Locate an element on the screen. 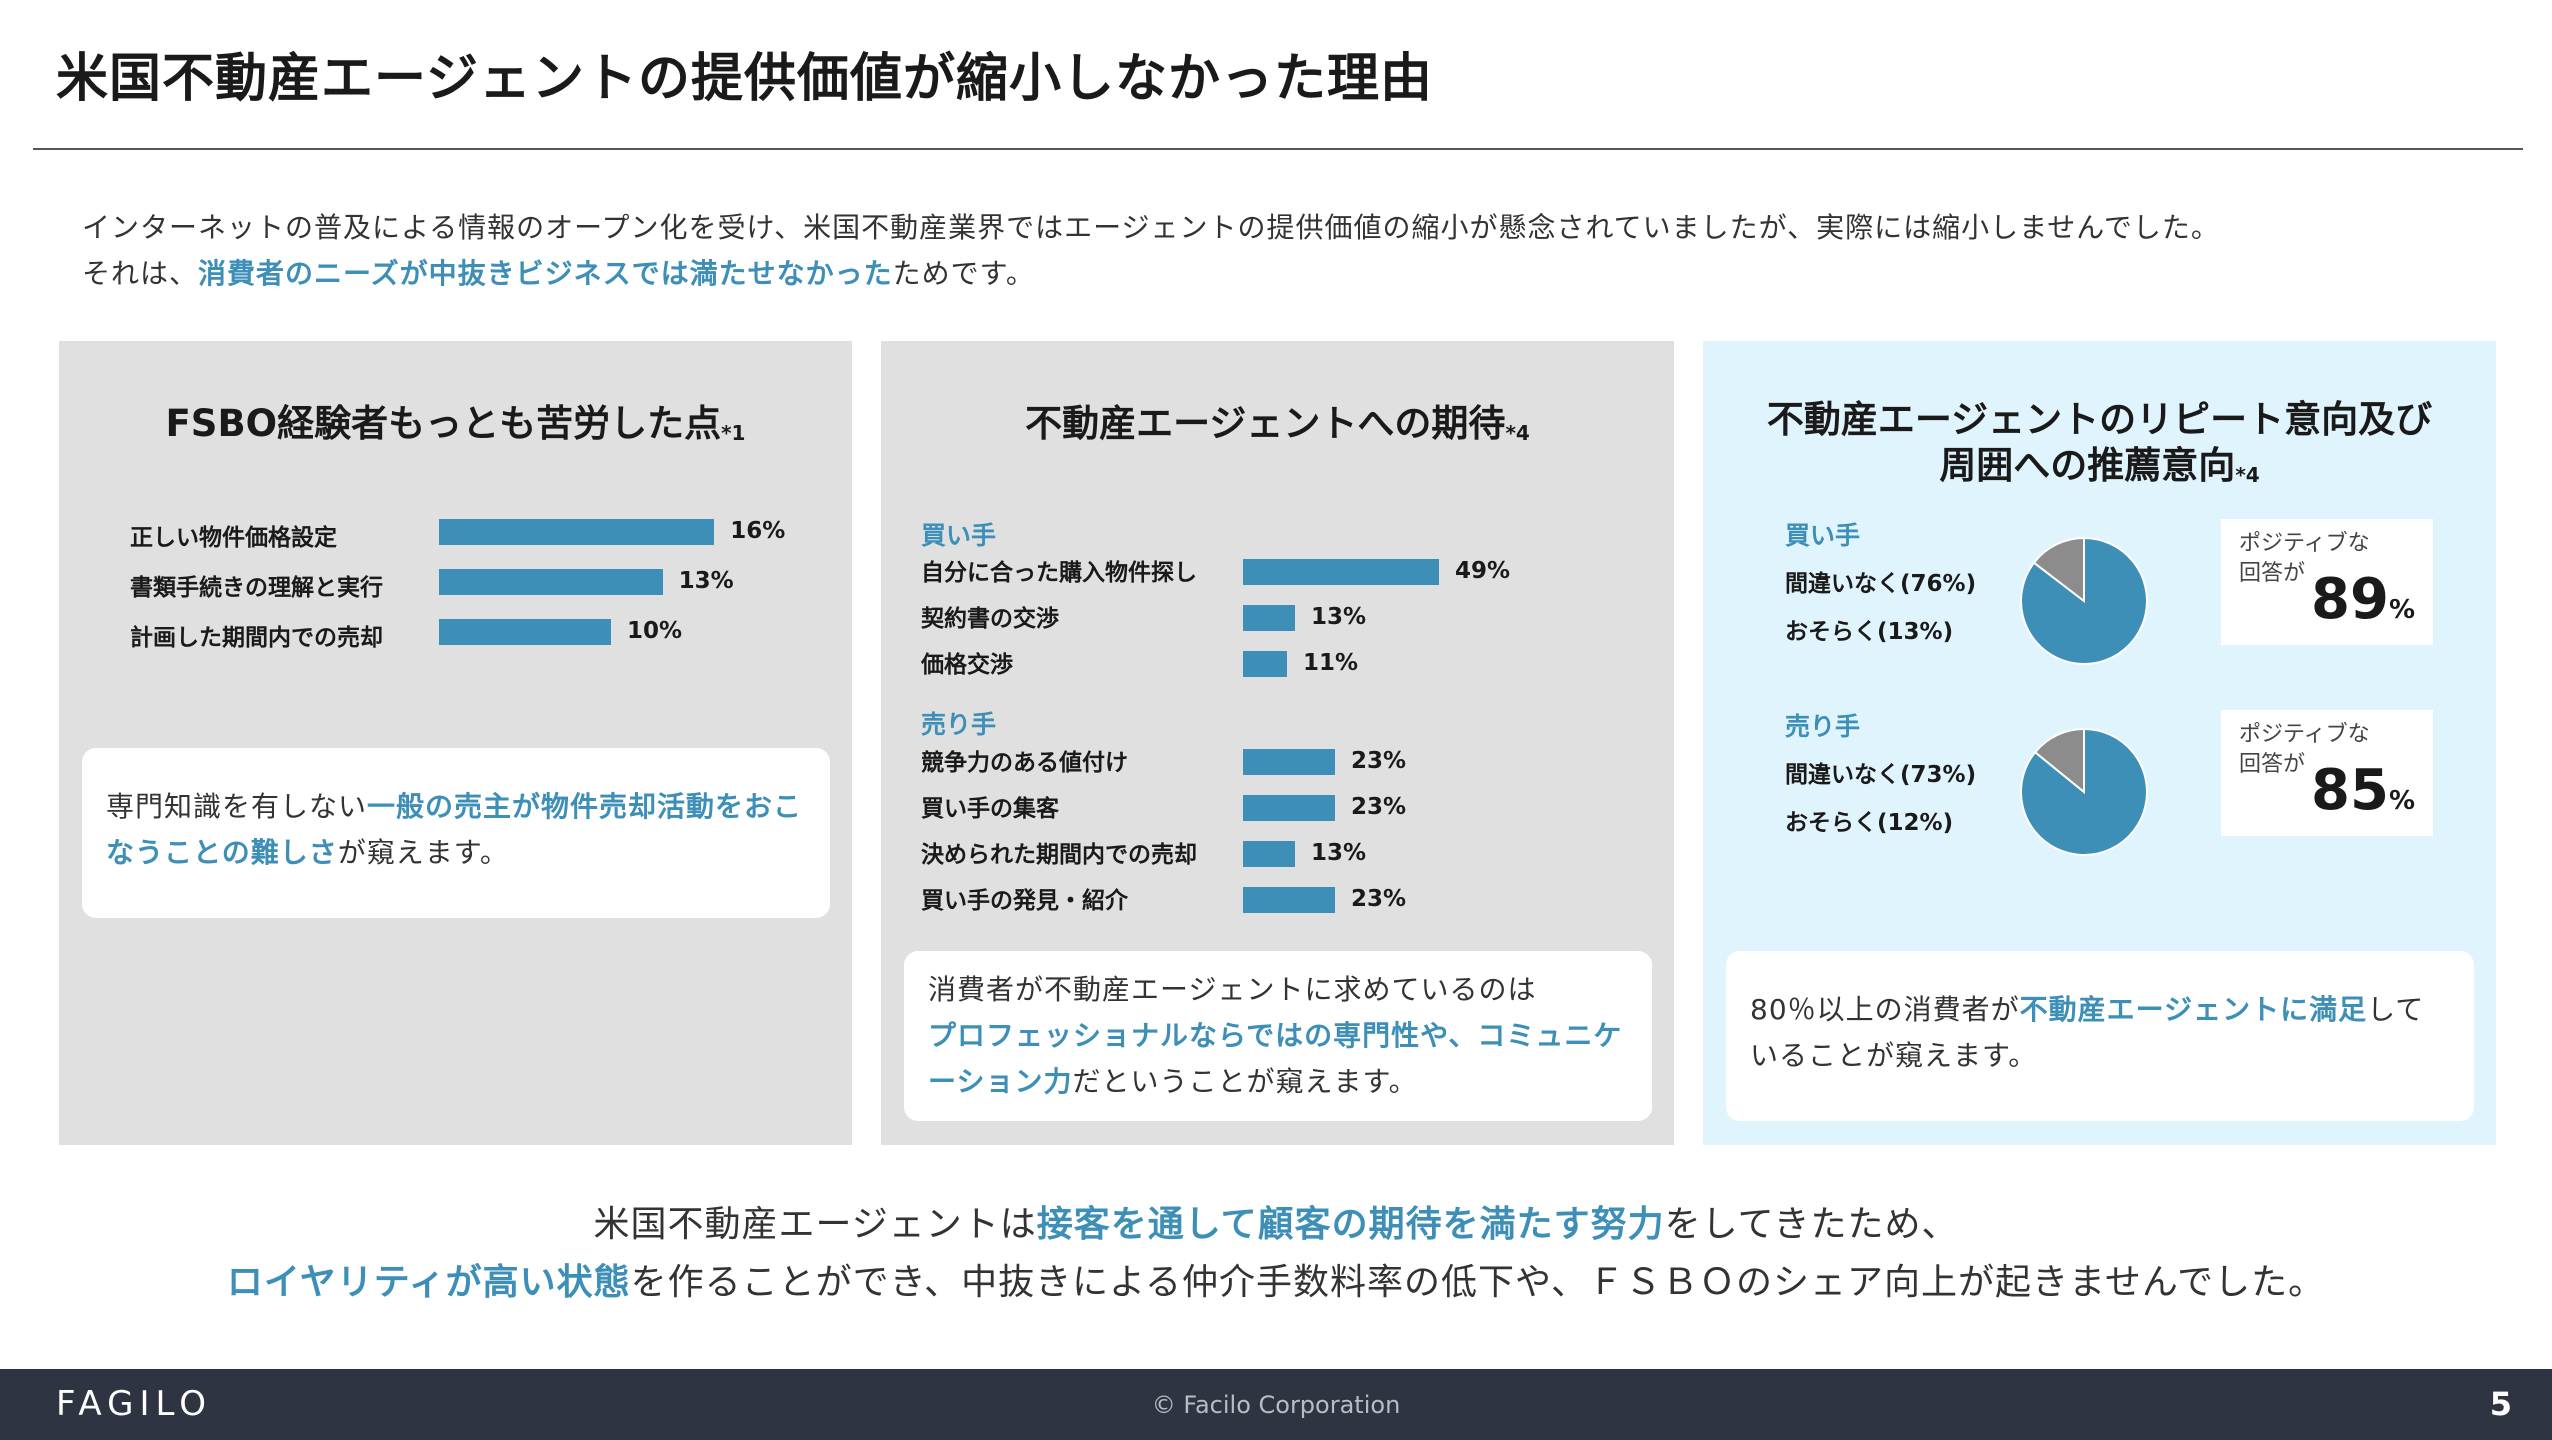 The image size is (2552, 1440). panel3-legend-item: 間違いなく(76%) is located at coordinates (1881, 584).